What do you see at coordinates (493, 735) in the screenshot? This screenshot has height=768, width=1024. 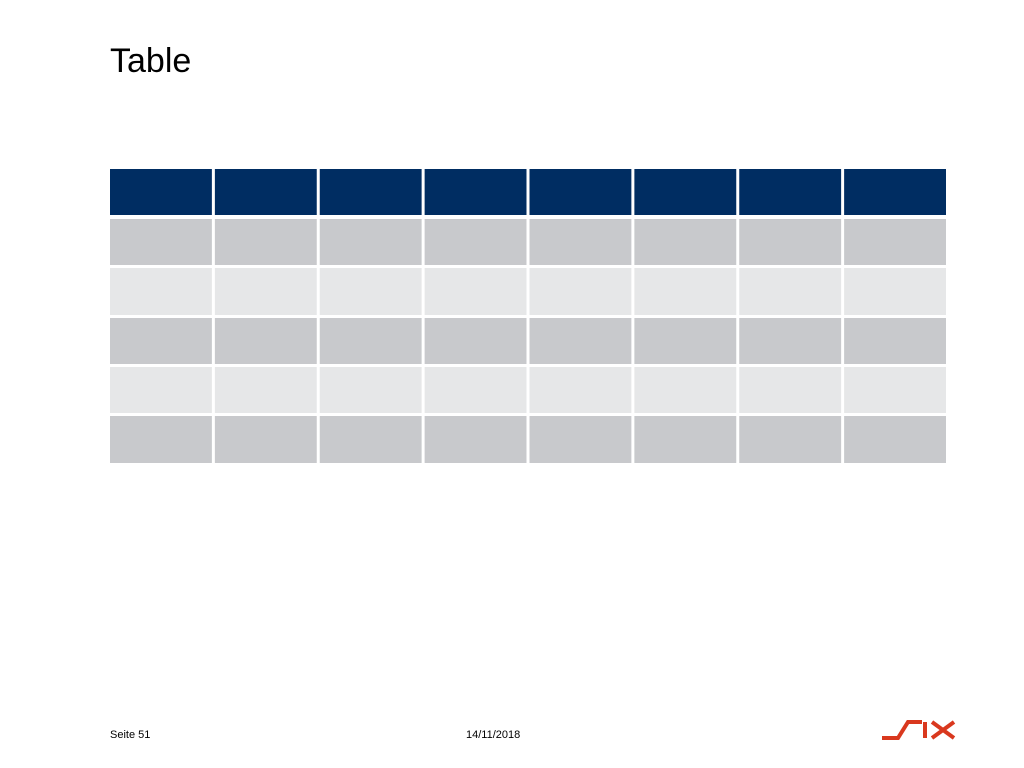 I see `date: 14/11/2018` at bounding box center [493, 735].